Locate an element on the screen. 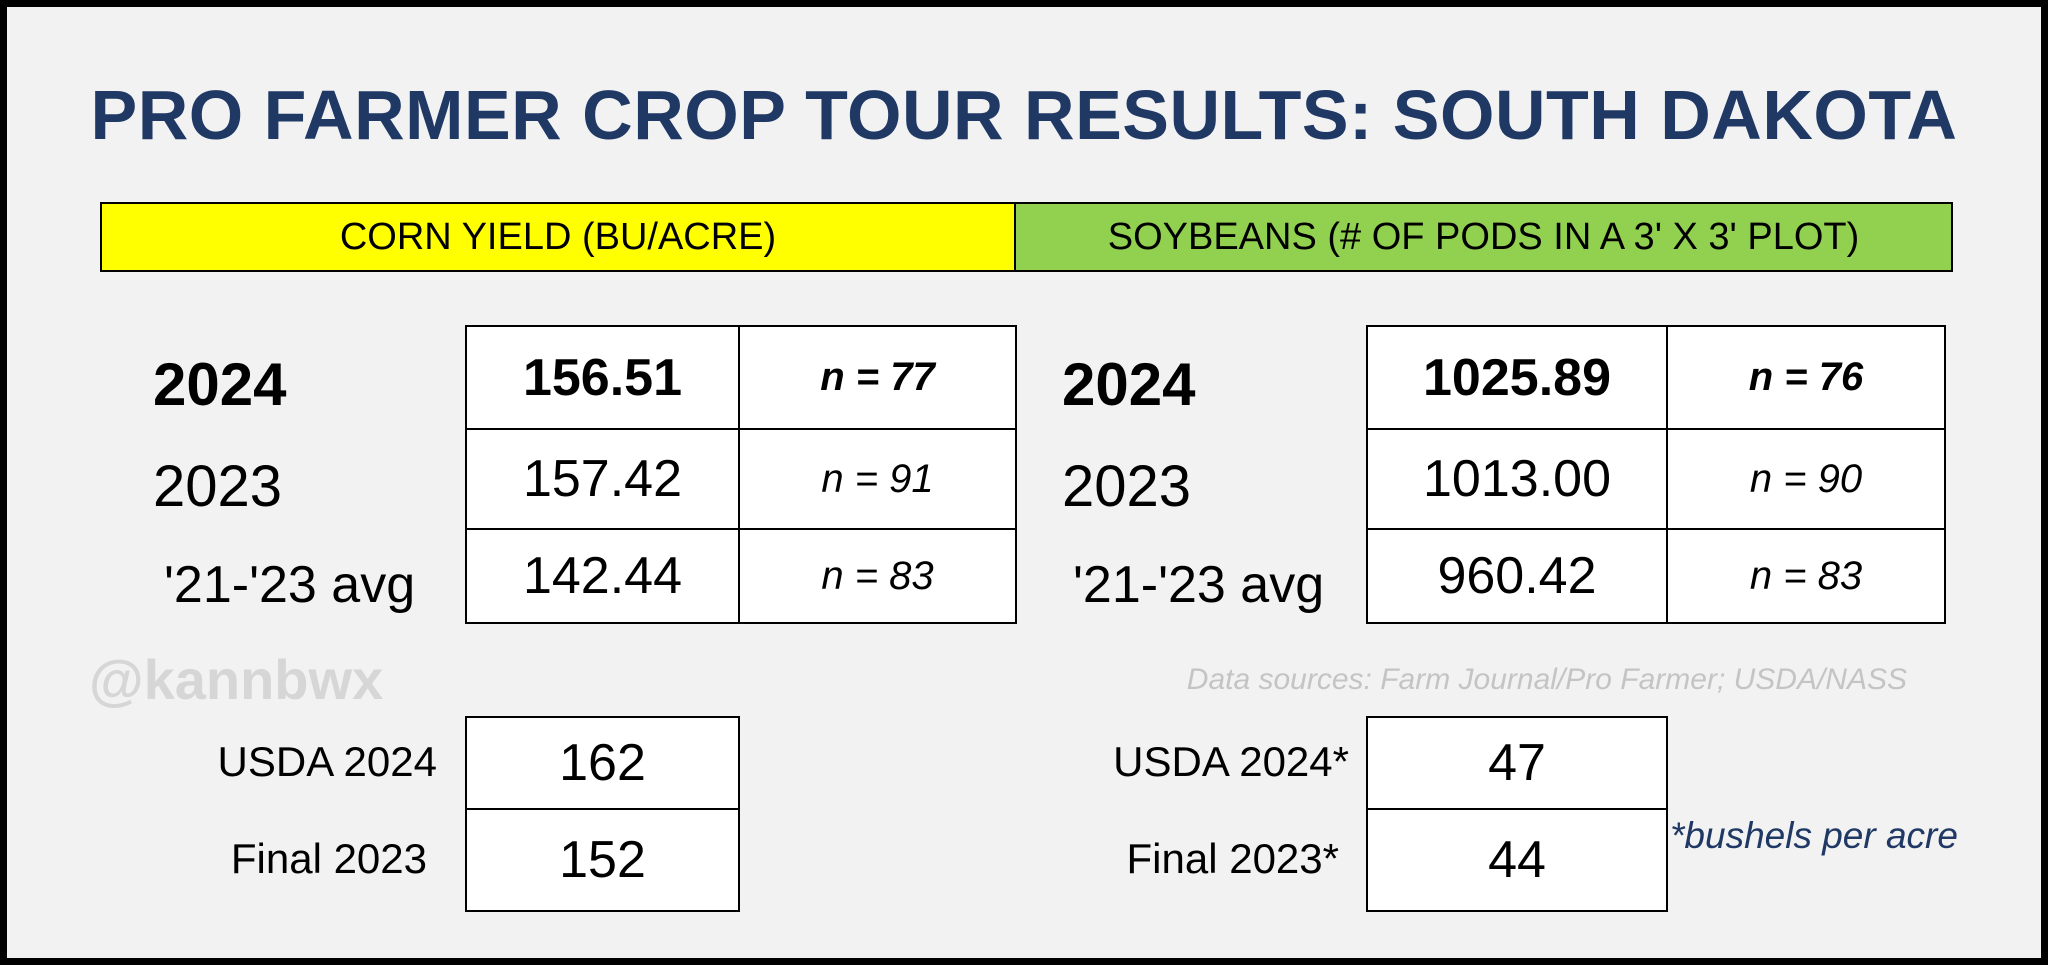  table-row: 156.51 n = 77 is located at coordinates (741, 377).